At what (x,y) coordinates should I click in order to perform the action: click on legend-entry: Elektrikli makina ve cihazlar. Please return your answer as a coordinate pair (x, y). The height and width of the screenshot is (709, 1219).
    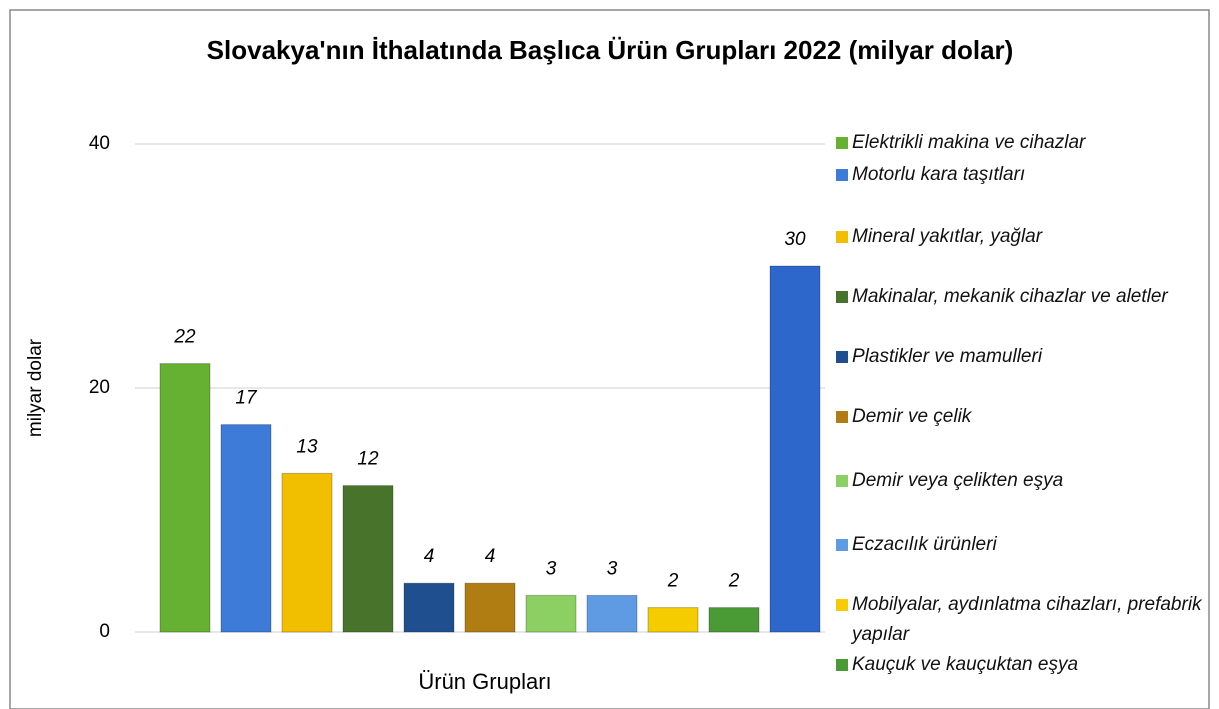
    Looking at the image, I should click on (1027, 143).